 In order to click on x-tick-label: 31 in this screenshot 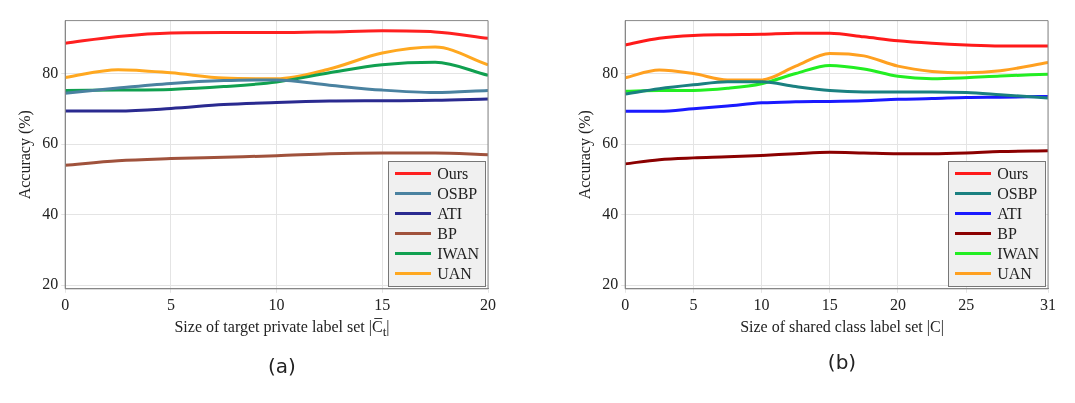, I will do `click(1048, 304)`.